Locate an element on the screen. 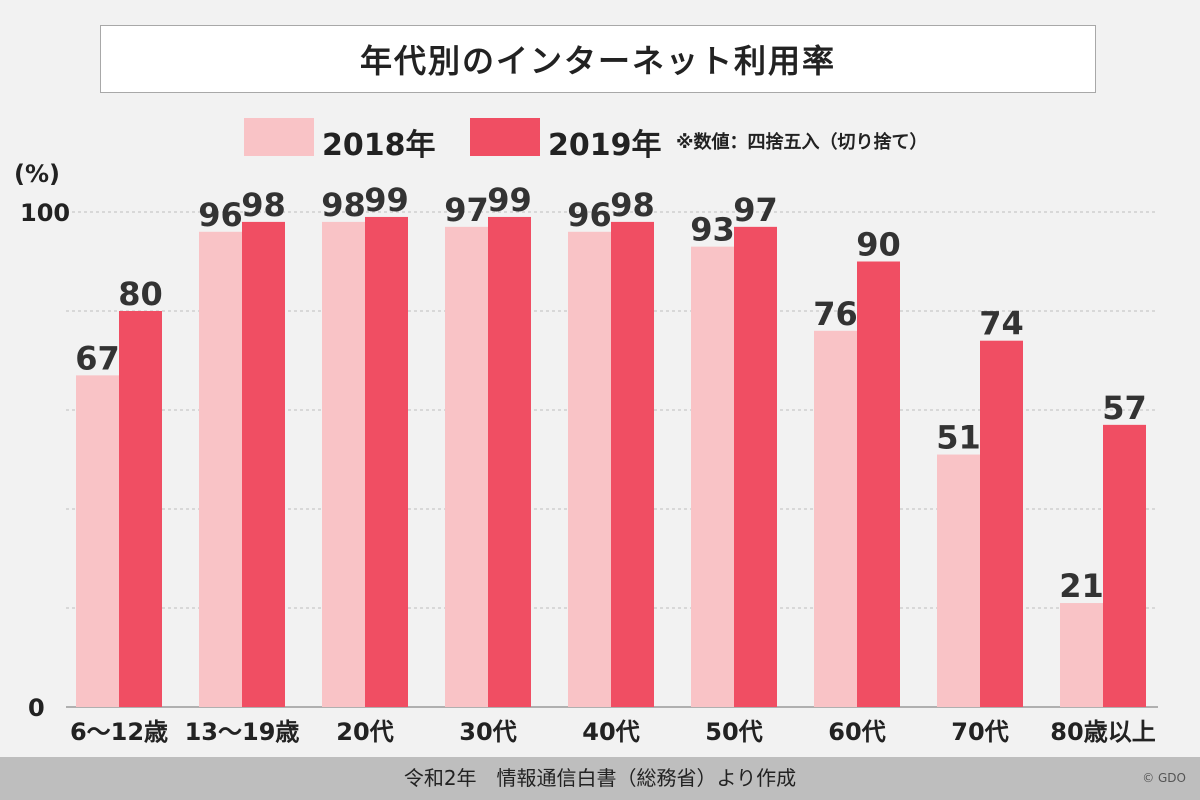 This screenshot has width=1200, height=800. data-label: 21 is located at coordinates (1081, 586).